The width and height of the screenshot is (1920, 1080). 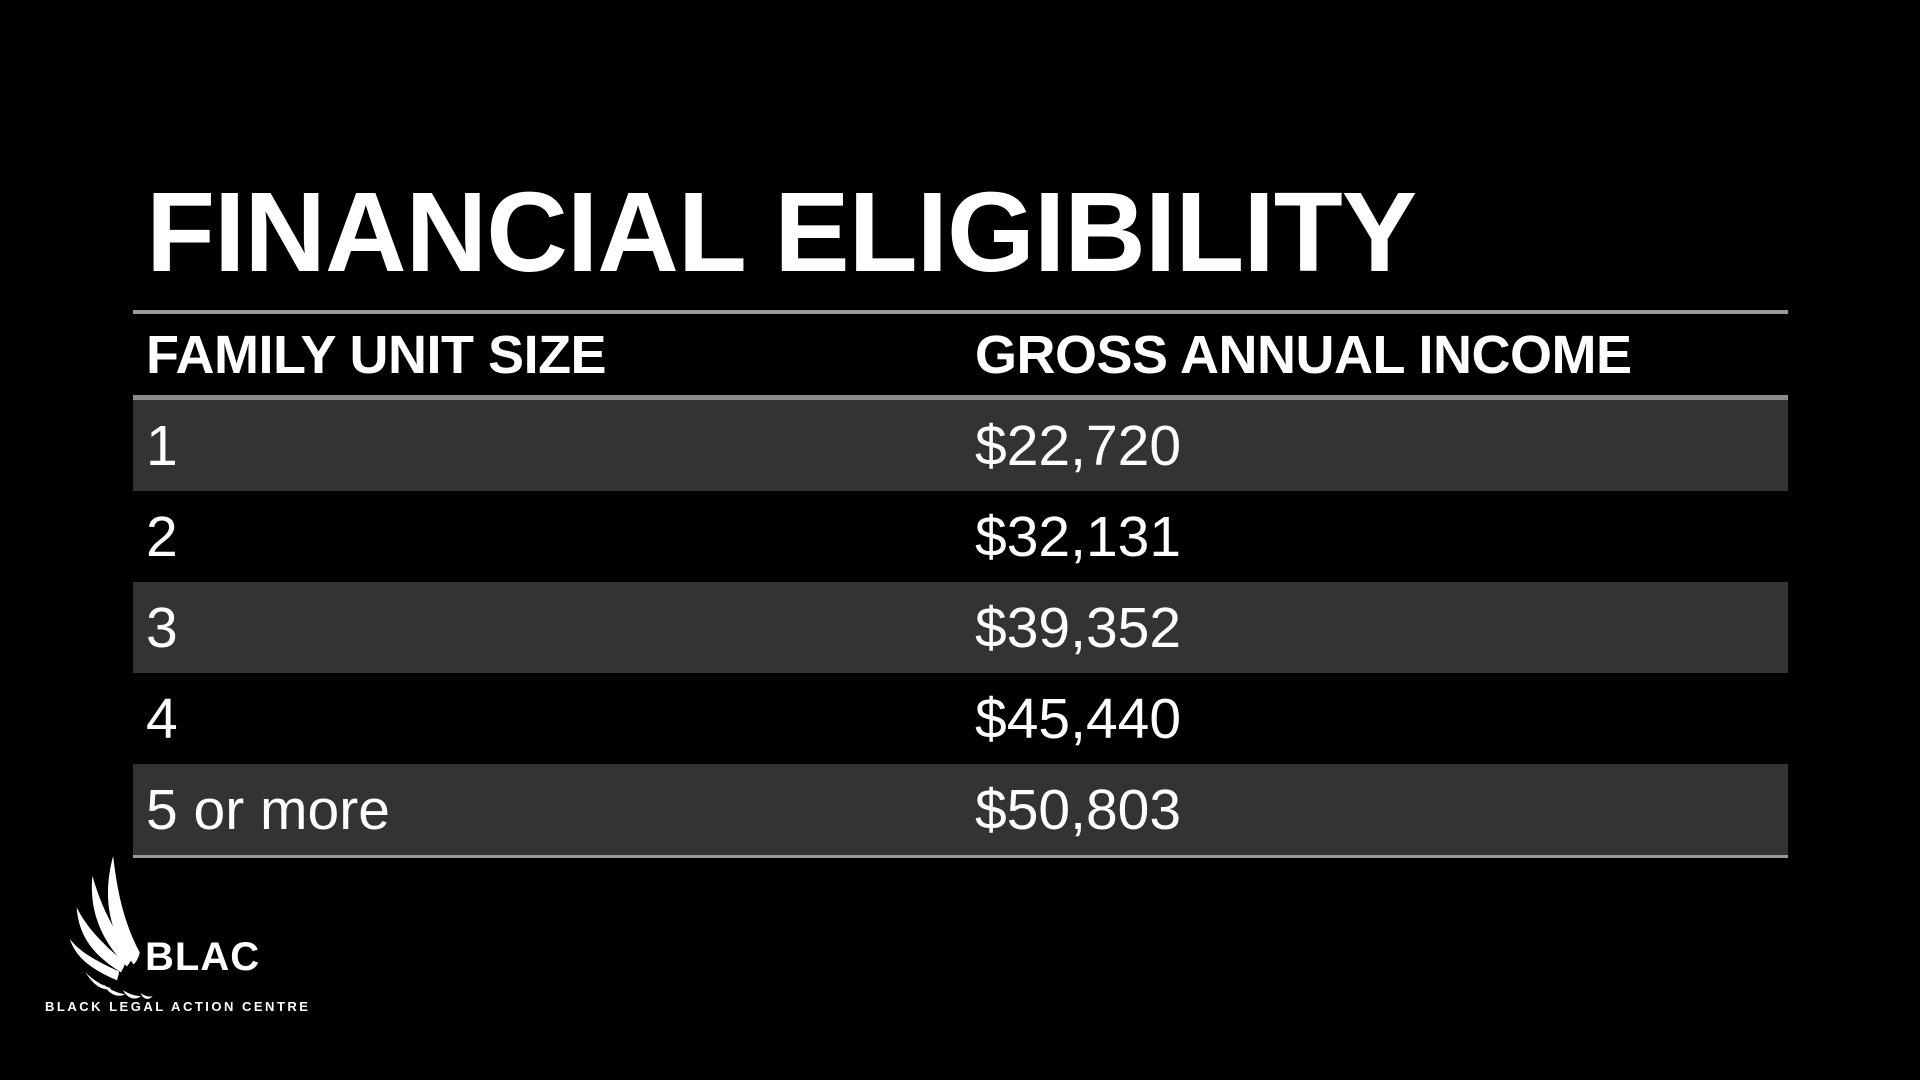 I want to click on column-header-family-unit-size: FAMILY UNIT SIZE, so click(x=376, y=354).